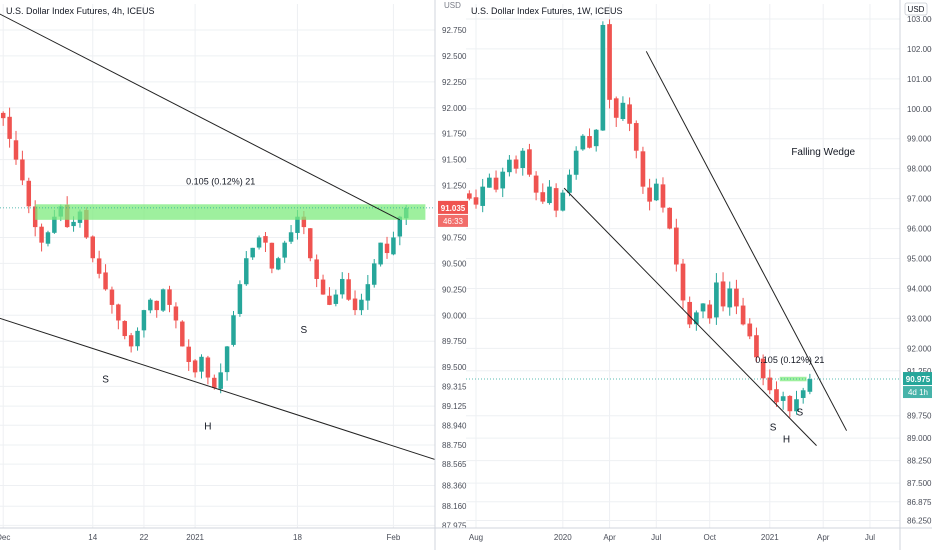  Describe the element at coordinates (454, 425) in the screenshot. I see `left-y-tick-label: 88.940` at that location.